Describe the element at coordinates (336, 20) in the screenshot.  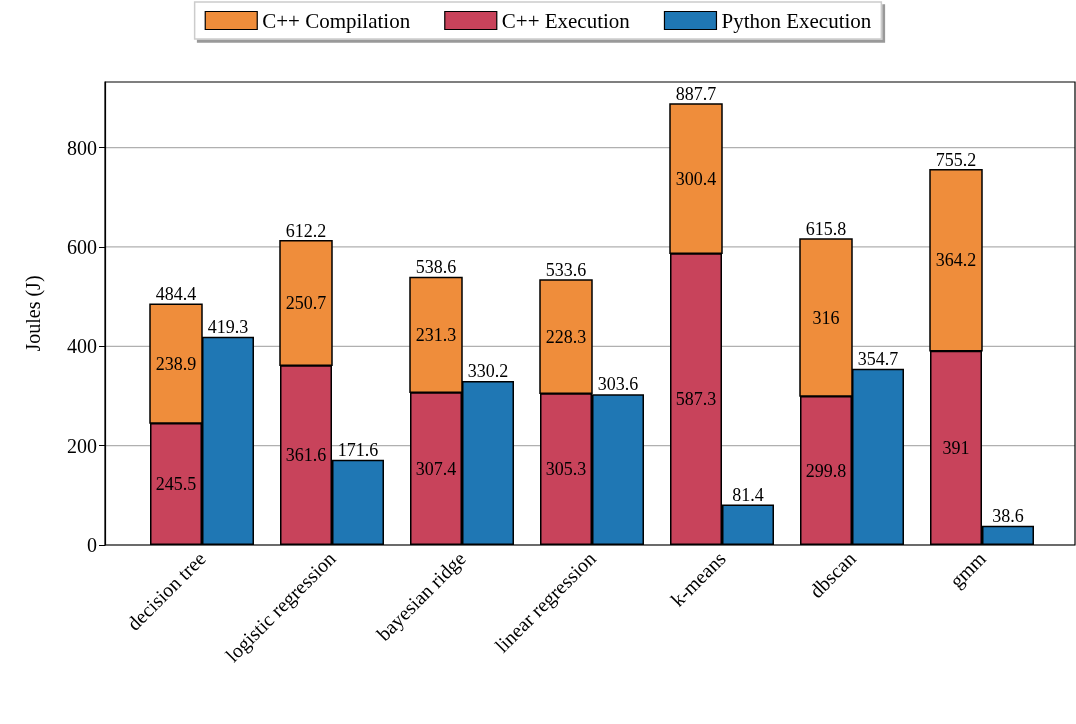
I see `legend-label: C++ Compilation` at that location.